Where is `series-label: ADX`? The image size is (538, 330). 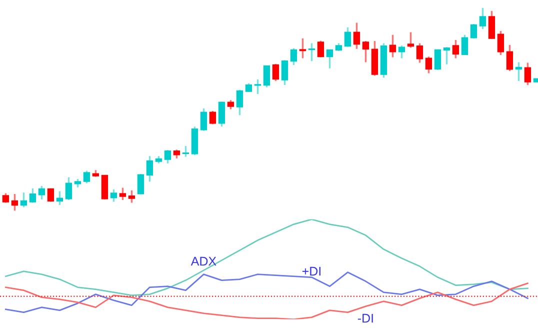 series-label: ADX is located at coordinates (203, 261).